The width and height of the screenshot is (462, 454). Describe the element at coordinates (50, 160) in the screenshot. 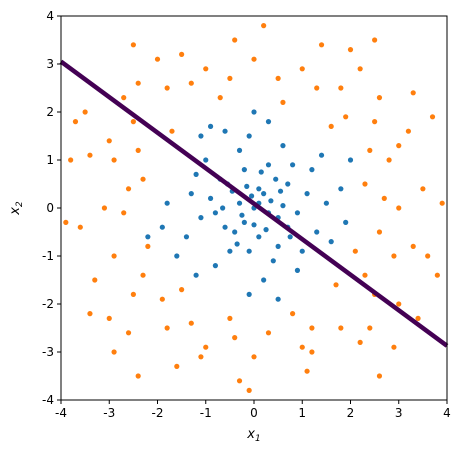

I see `y-tick-label-5: 1` at that location.